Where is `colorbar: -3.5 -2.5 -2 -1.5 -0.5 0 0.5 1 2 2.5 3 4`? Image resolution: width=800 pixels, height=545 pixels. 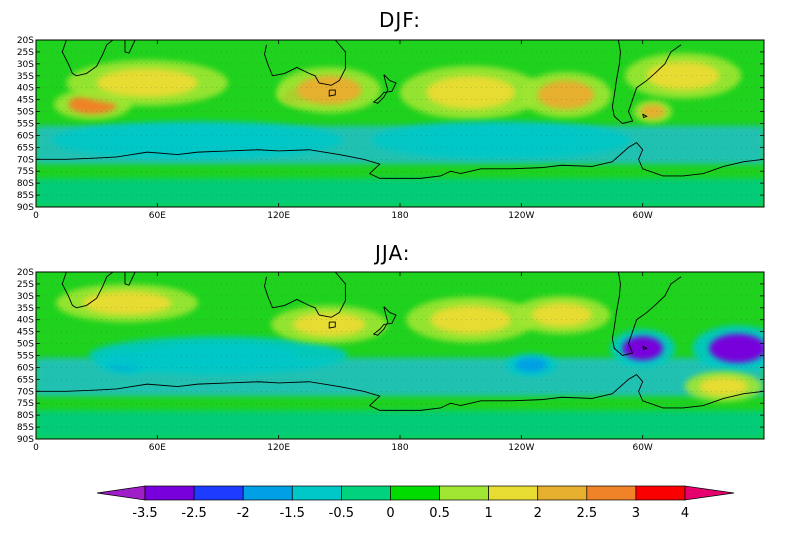
colorbar: -3.5 -2.5 -2 -1.5 -0.5 0 0.5 1 2 2.5 3 4 is located at coordinates (415, 503).